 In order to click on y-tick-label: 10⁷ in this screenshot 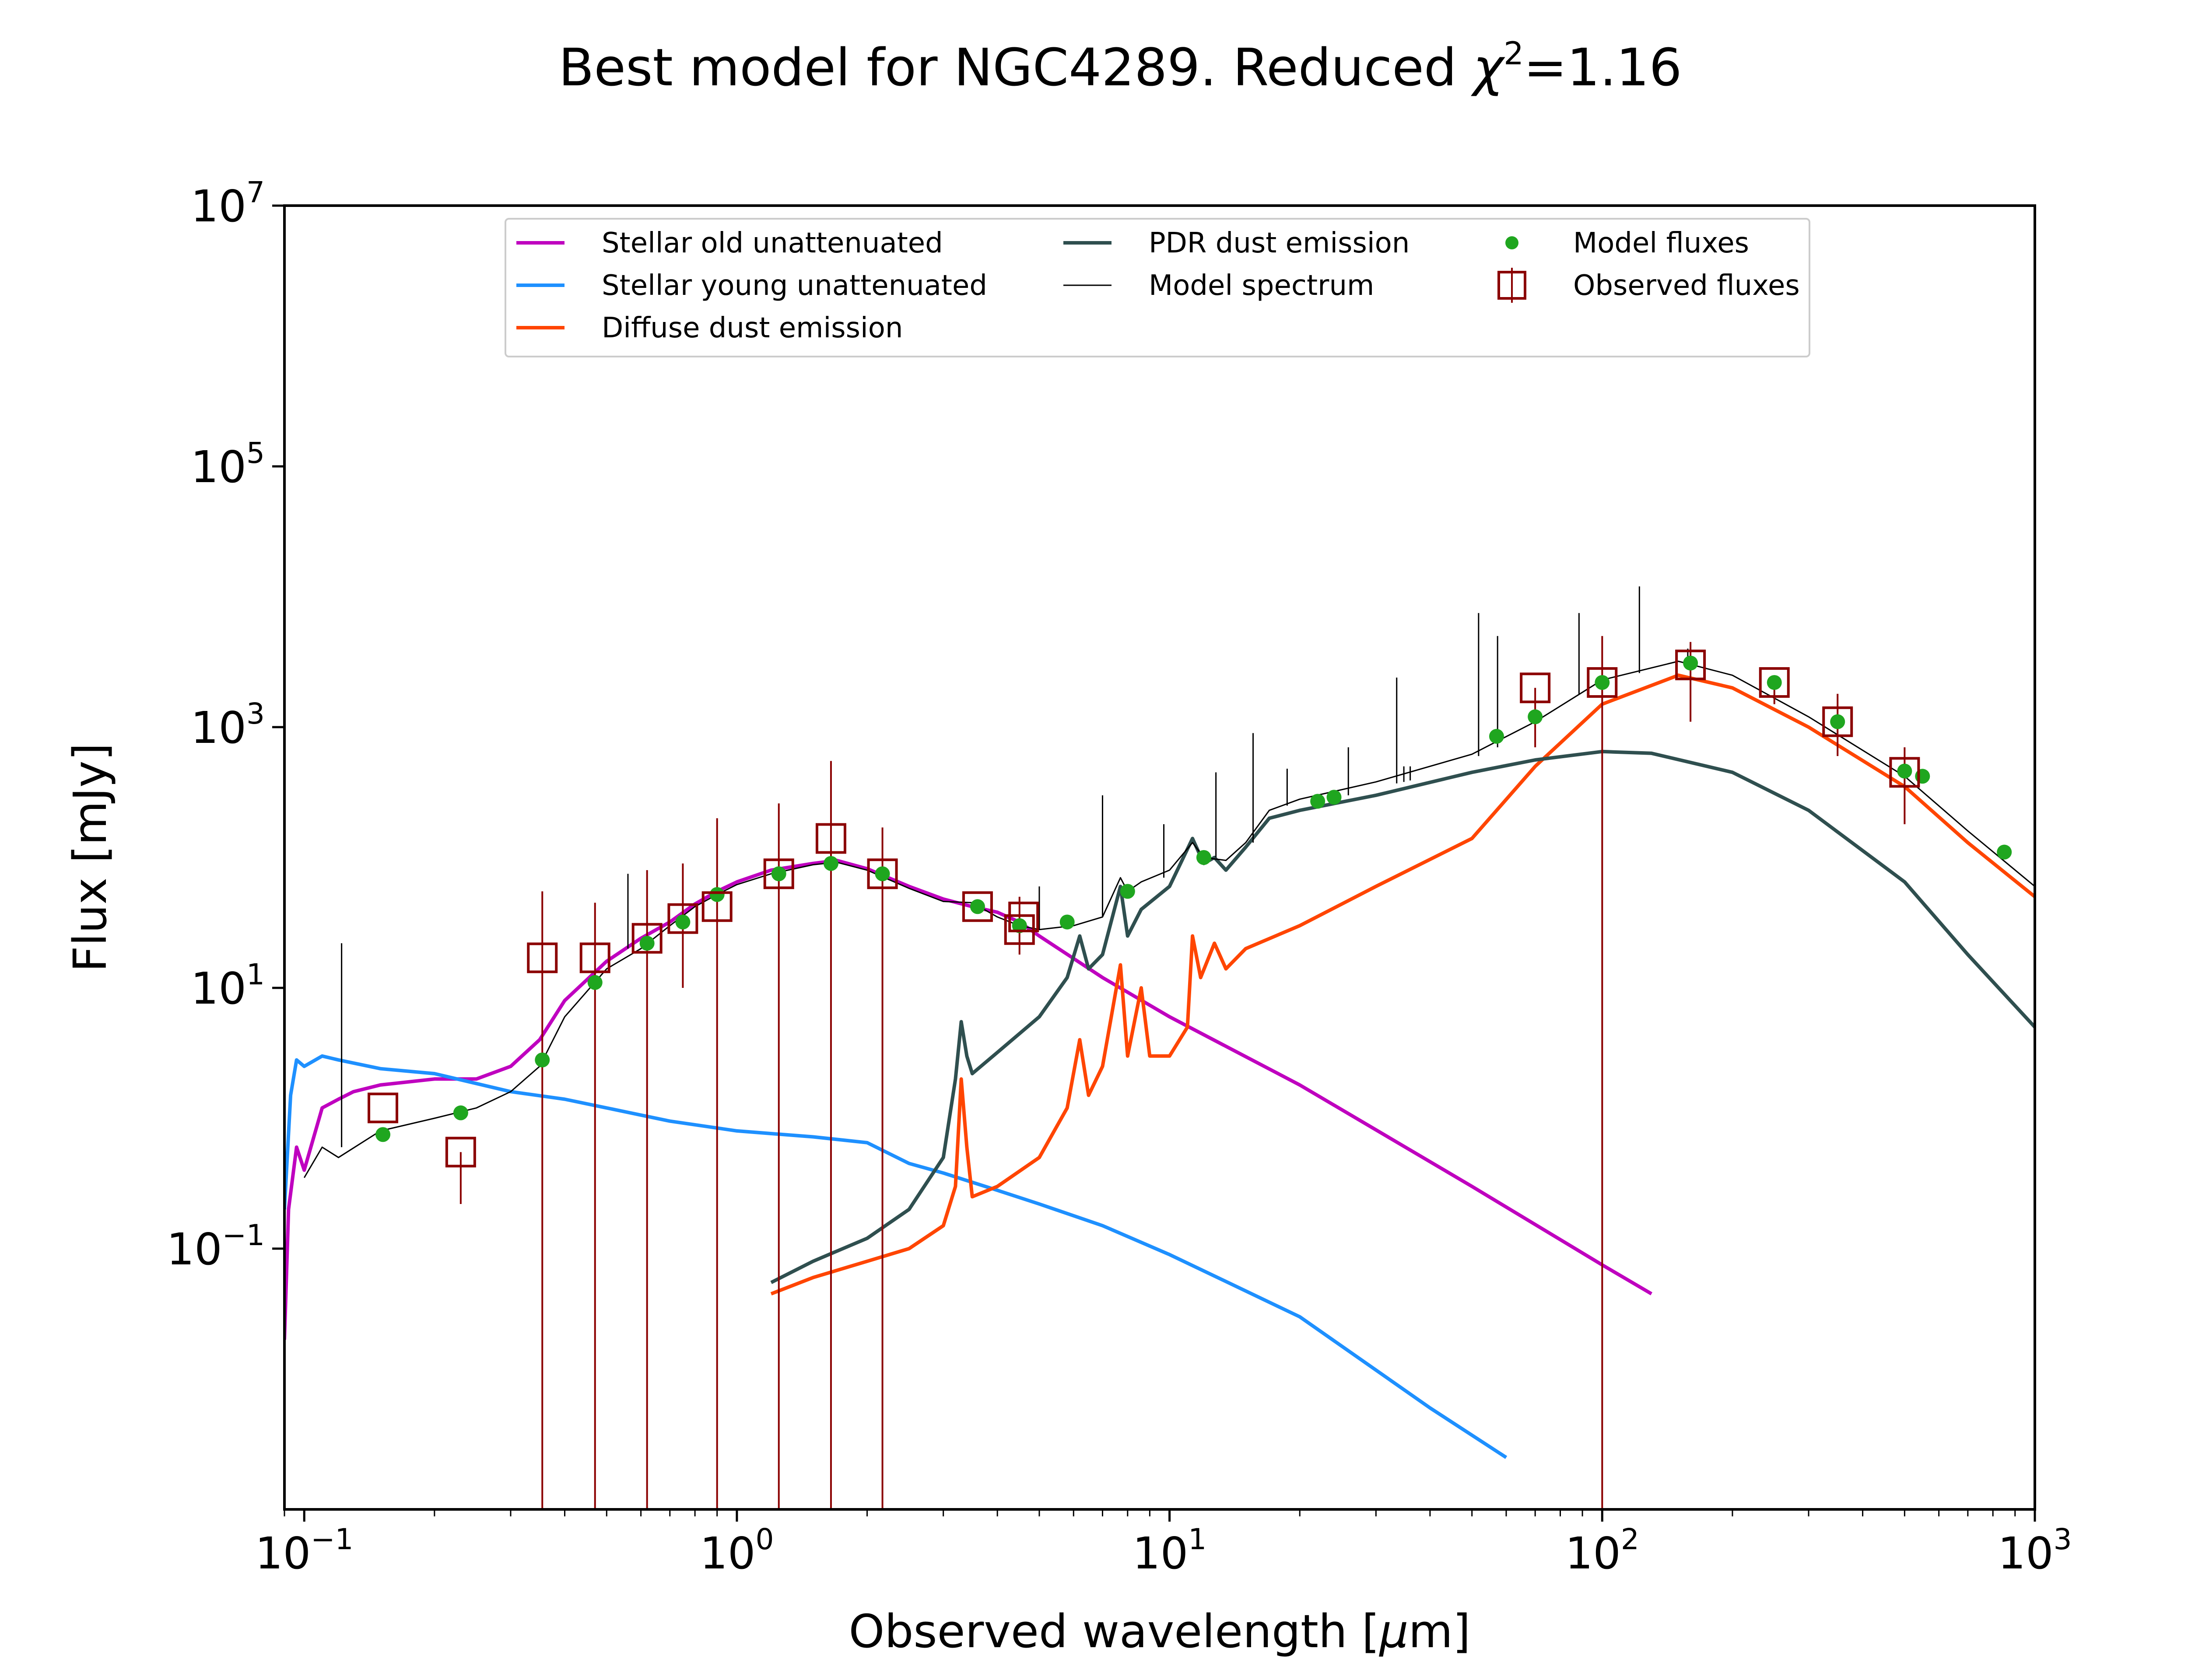, I will do `click(228, 203)`.